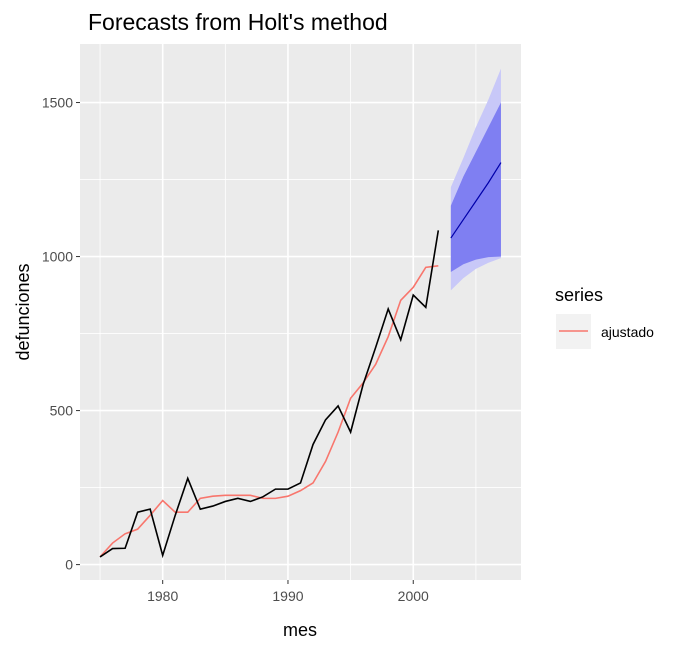 This screenshot has width=691, height=648. What do you see at coordinates (604, 317) in the screenshot?
I see `legend: series ajustado` at bounding box center [604, 317].